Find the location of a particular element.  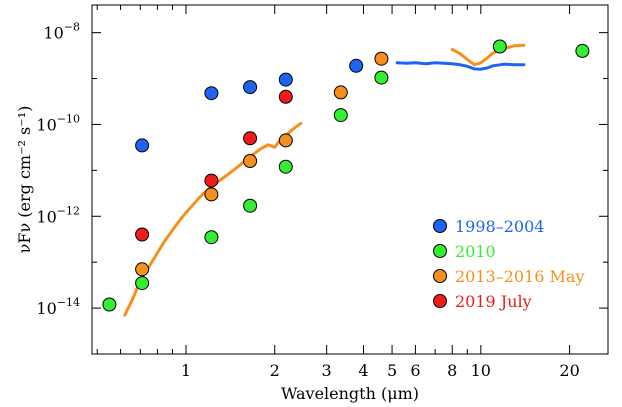

y-axis-title: νFν (erg cm⁻² s⁻¹) is located at coordinates (24, 180).